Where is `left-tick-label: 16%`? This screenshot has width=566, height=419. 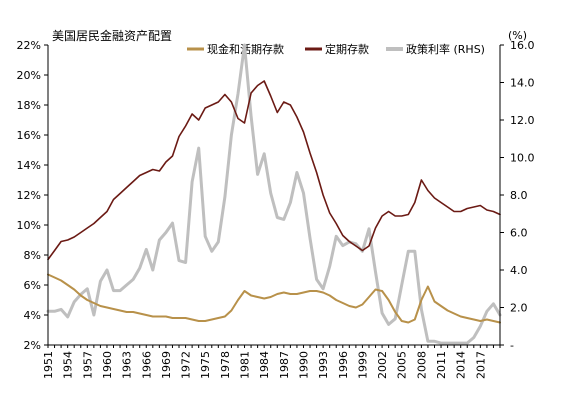 left-tick-label: 16% is located at coordinates (29, 135).